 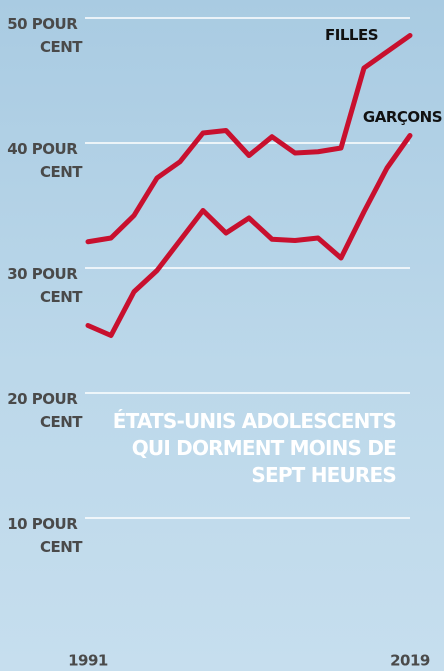 I want to click on series-label: FILLES, so click(x=351, y=35).